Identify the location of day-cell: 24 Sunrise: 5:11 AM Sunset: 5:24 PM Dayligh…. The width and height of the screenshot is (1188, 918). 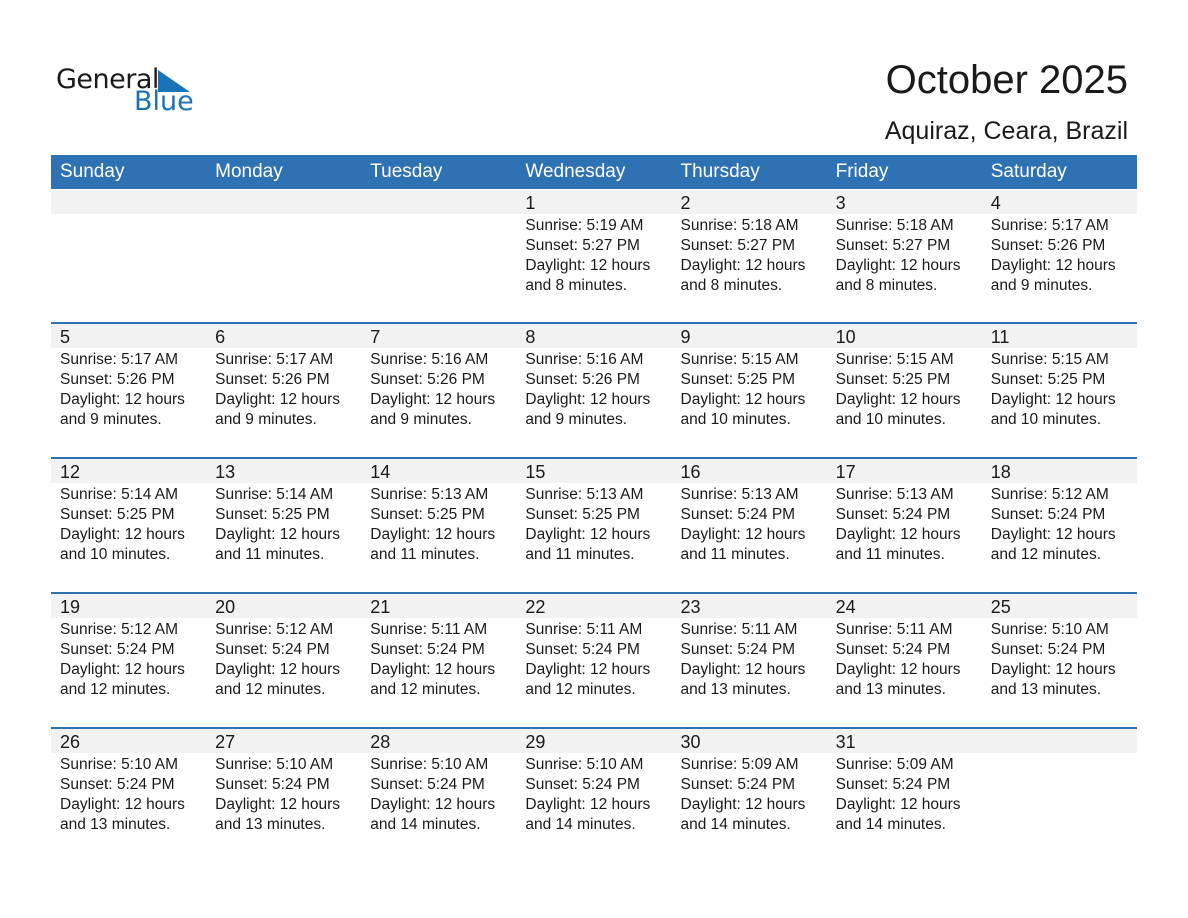
(904, 647).